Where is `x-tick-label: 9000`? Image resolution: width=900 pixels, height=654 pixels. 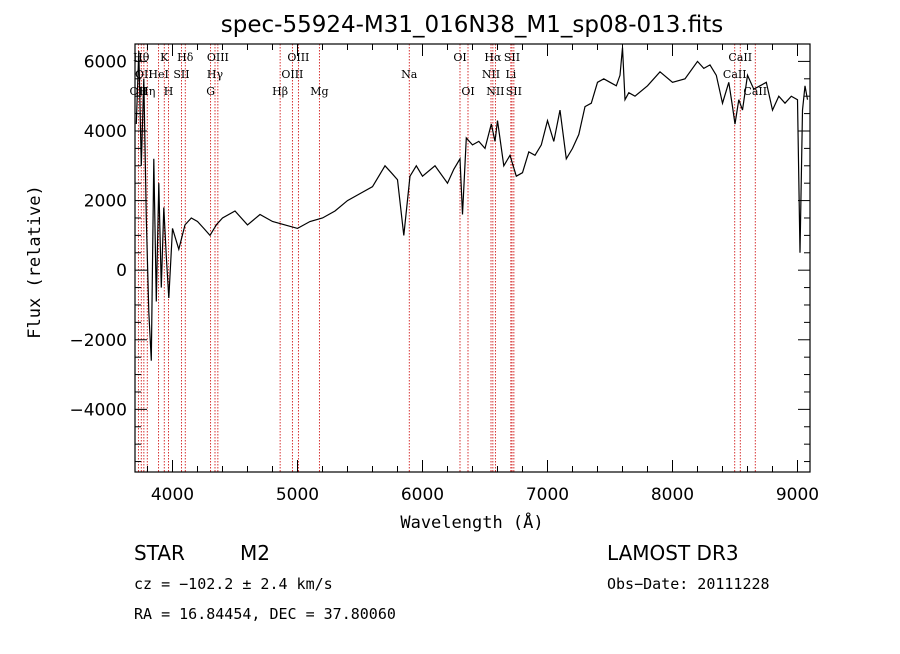
x-tick-label: 9000 is located at coordinates (797, 495).